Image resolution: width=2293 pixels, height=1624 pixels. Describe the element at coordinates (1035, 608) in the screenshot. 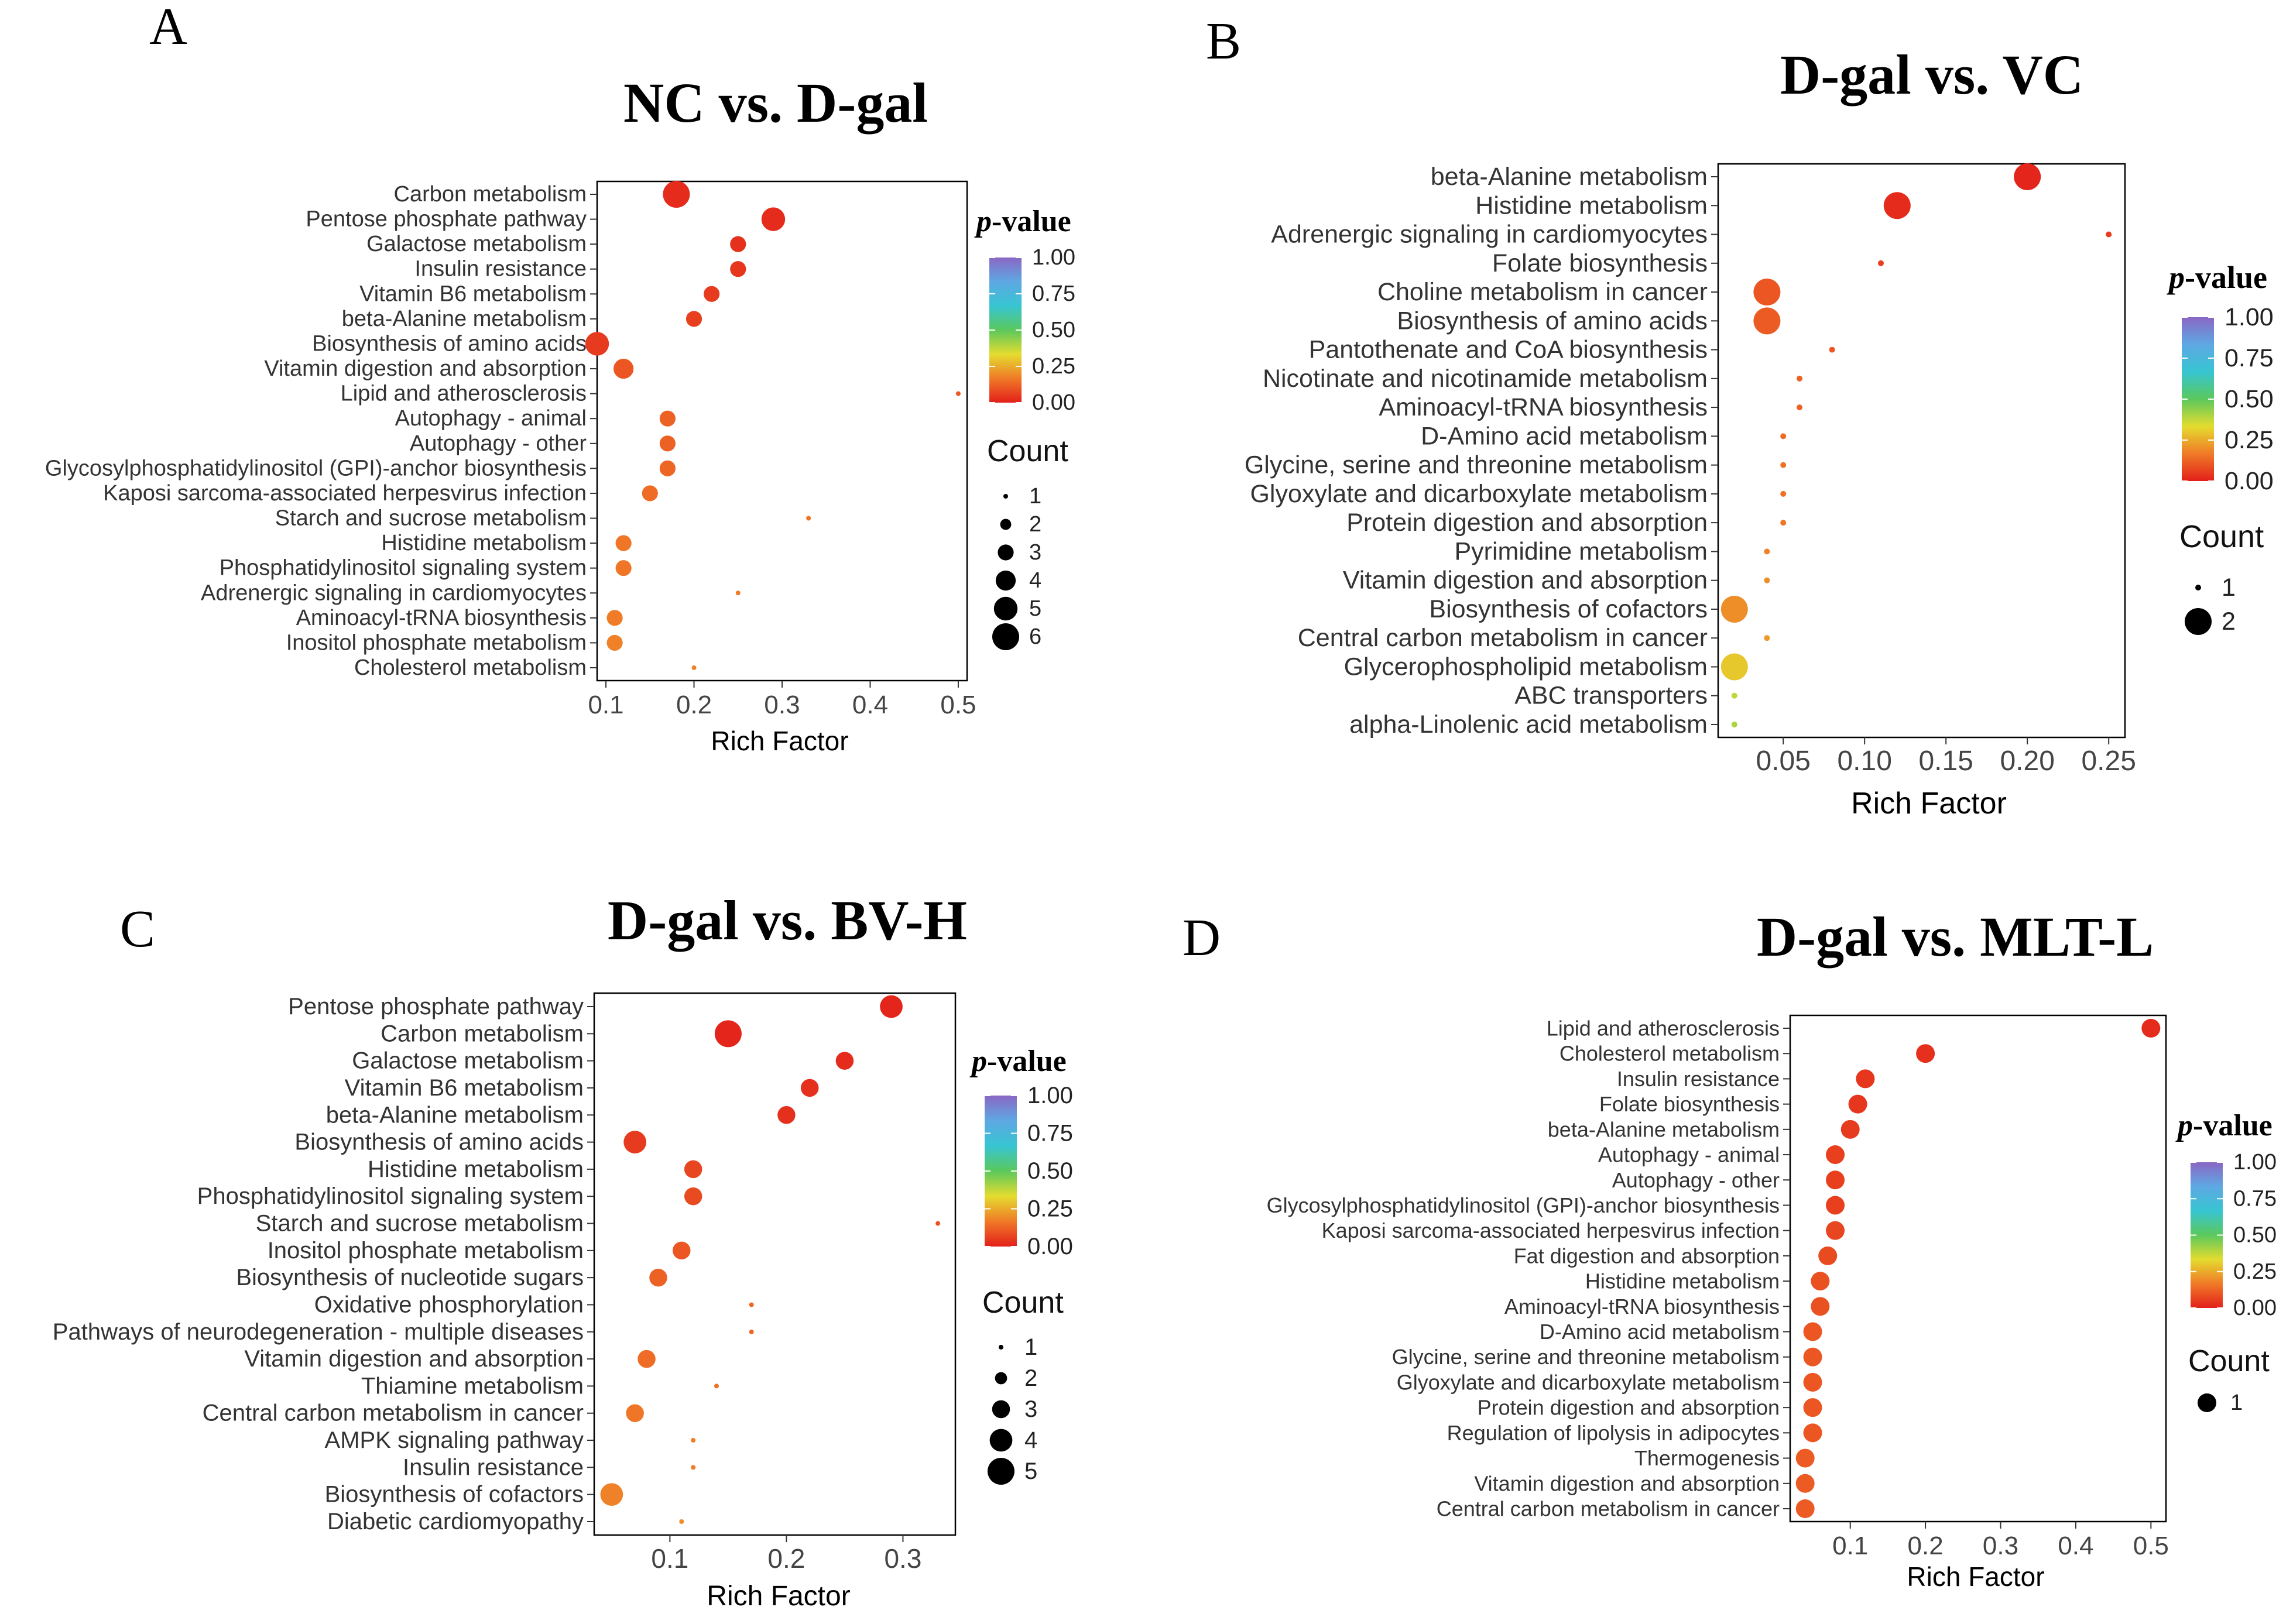

I see `count-legend-label: 5` at that location.